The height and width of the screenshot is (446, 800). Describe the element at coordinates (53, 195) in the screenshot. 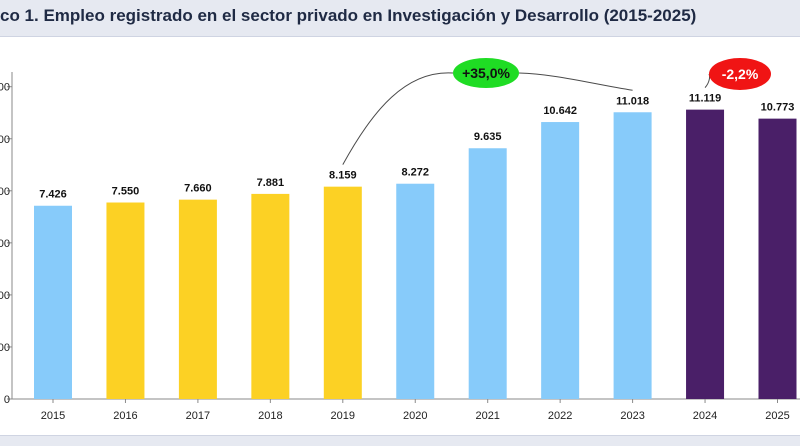

I see `data-label-2015: 7.426` at that location.